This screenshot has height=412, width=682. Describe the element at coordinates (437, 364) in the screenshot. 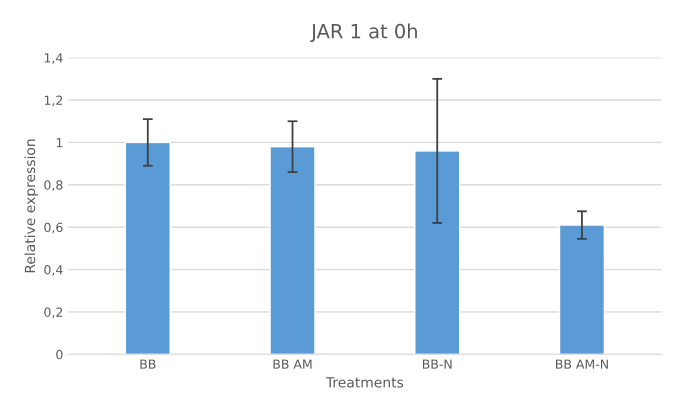

I see `x-tick-label: BB-N` at that location.